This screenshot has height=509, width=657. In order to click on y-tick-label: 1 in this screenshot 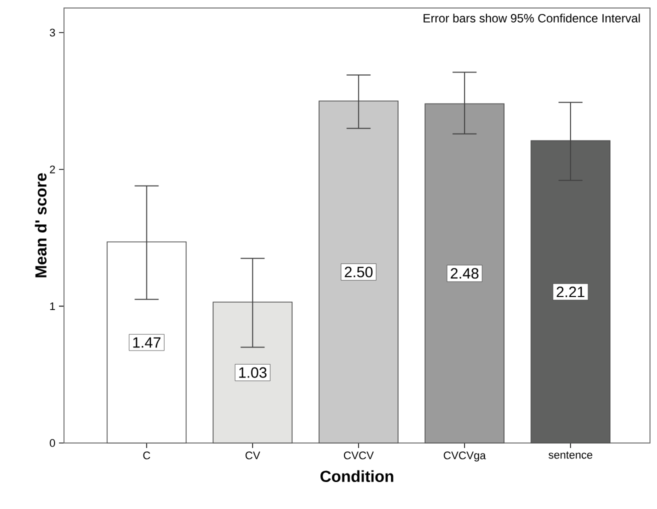, I will do `click(52, 306)`.